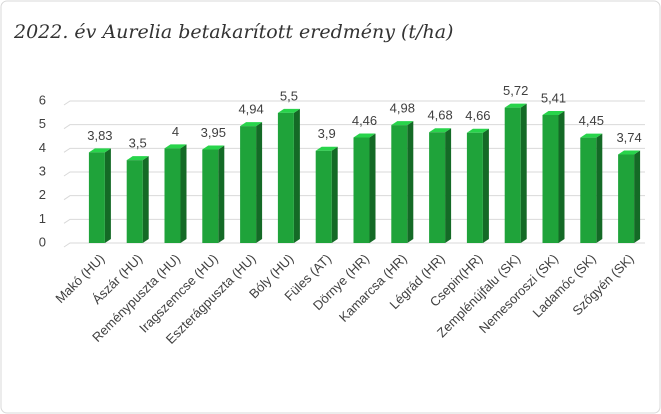  Describe the element at coordinates (42, 241) in the screenshot. I see `y-tick-label: 0` at that location.